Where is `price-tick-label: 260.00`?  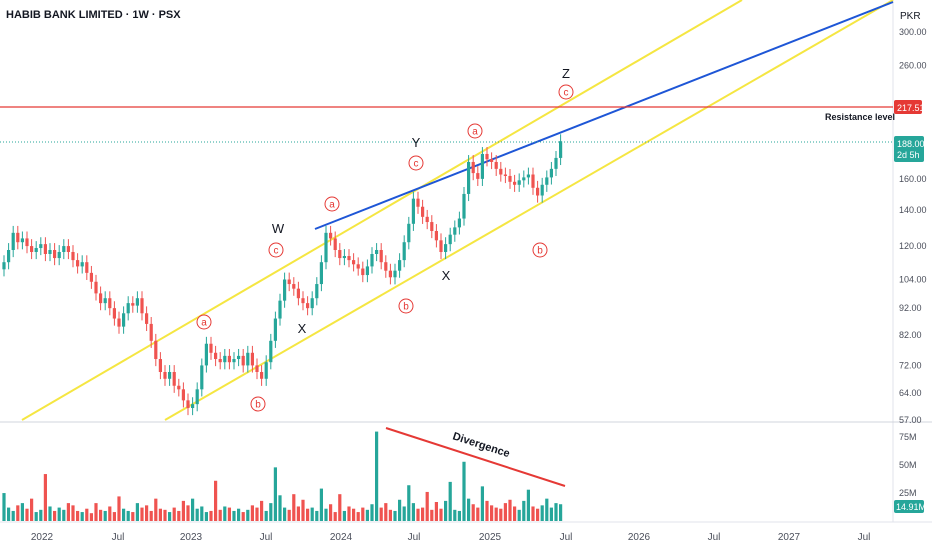
price-tick-label: 260.00 is located at coordinates (913, 65).